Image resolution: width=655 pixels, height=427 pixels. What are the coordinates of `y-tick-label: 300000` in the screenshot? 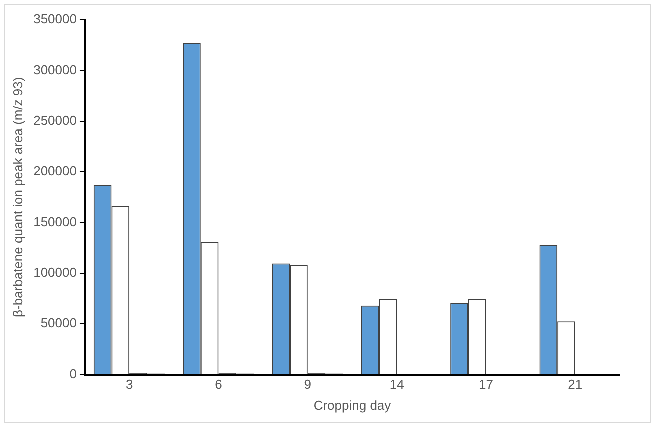 It's located at (55, 70).